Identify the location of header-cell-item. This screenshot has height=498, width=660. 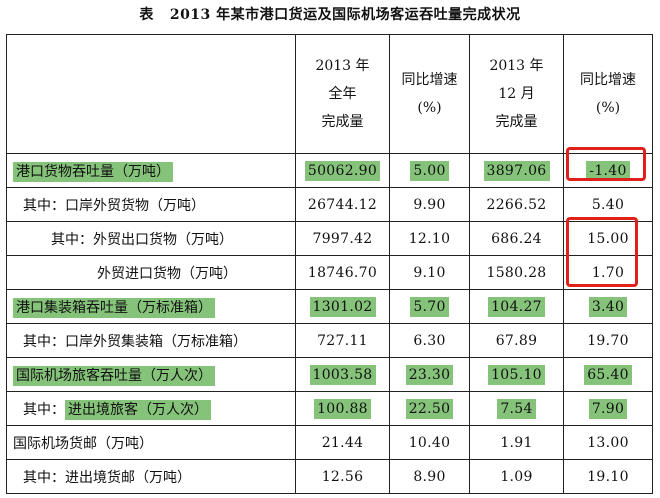
(151, 94).